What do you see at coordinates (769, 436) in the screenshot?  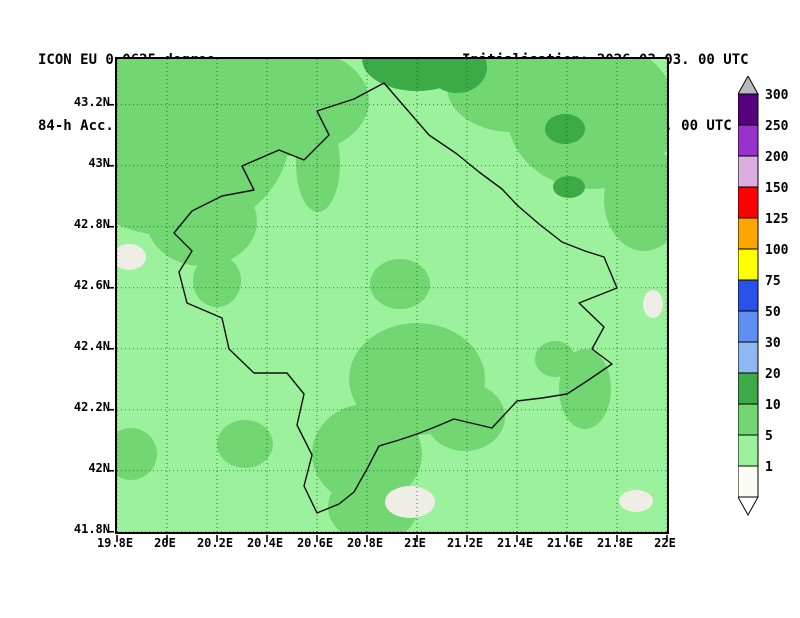 I see `colorbar-label: 5` at bounding box center [769, 436].